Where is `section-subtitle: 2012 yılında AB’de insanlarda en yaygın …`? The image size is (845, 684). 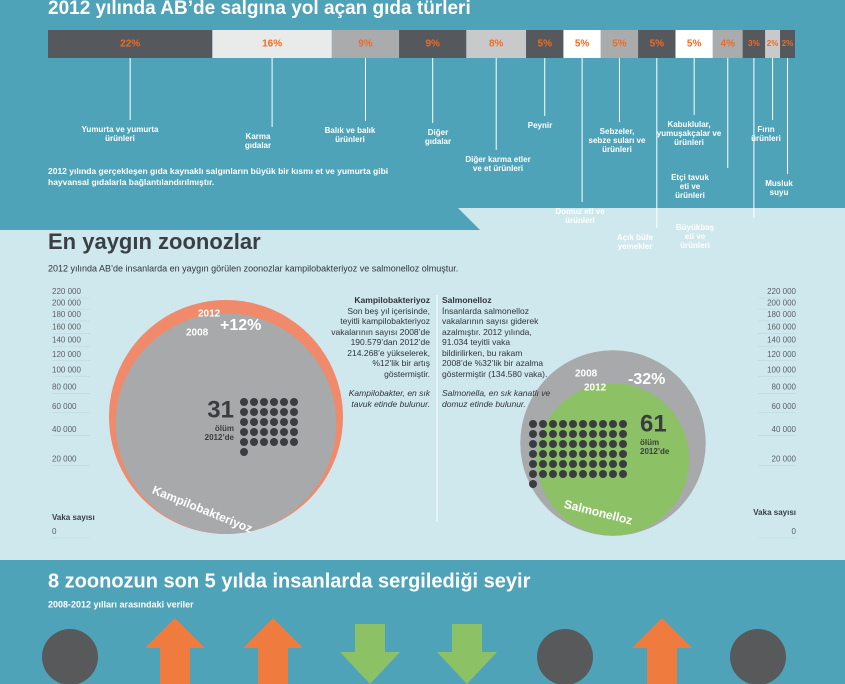
section-subtitle: 2012 yılında AB’de insanlarda en yaygın … is located at coordinates (253, 268).